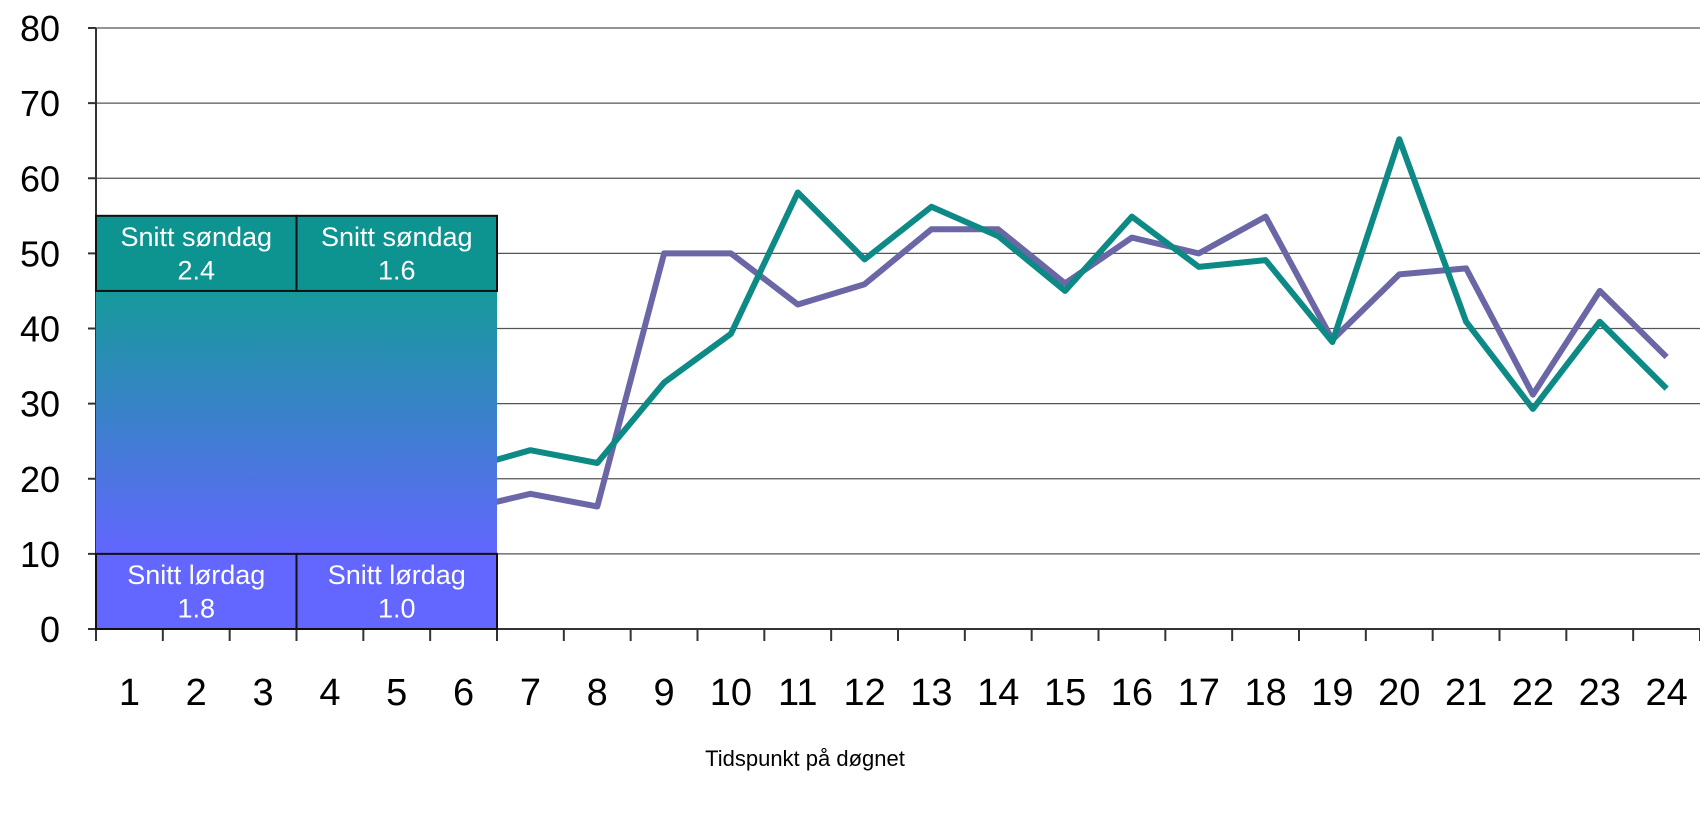 Image resolution: width=1700 pixels, height=835 pixels. Describe the element at coordinates (1199, 693) in the screenshot. I see `x-tick-label: 17` at that location.